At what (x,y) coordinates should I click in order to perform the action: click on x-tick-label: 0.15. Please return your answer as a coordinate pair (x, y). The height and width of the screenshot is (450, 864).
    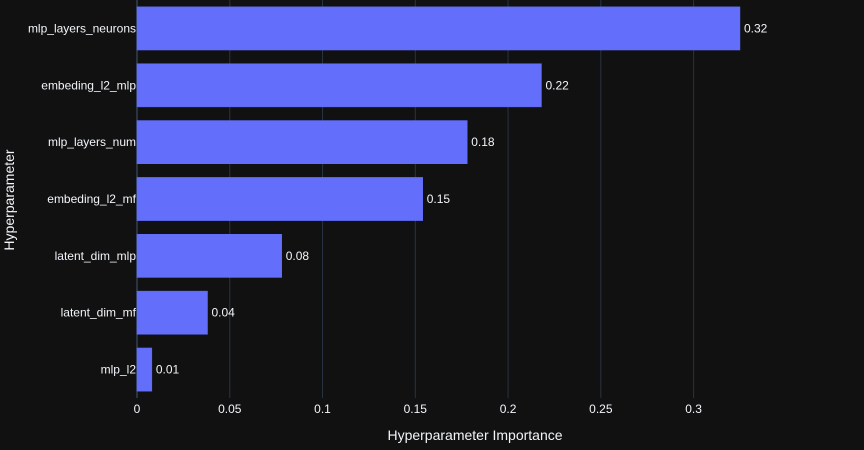
    Looking at the image, I should click on (416, 409).